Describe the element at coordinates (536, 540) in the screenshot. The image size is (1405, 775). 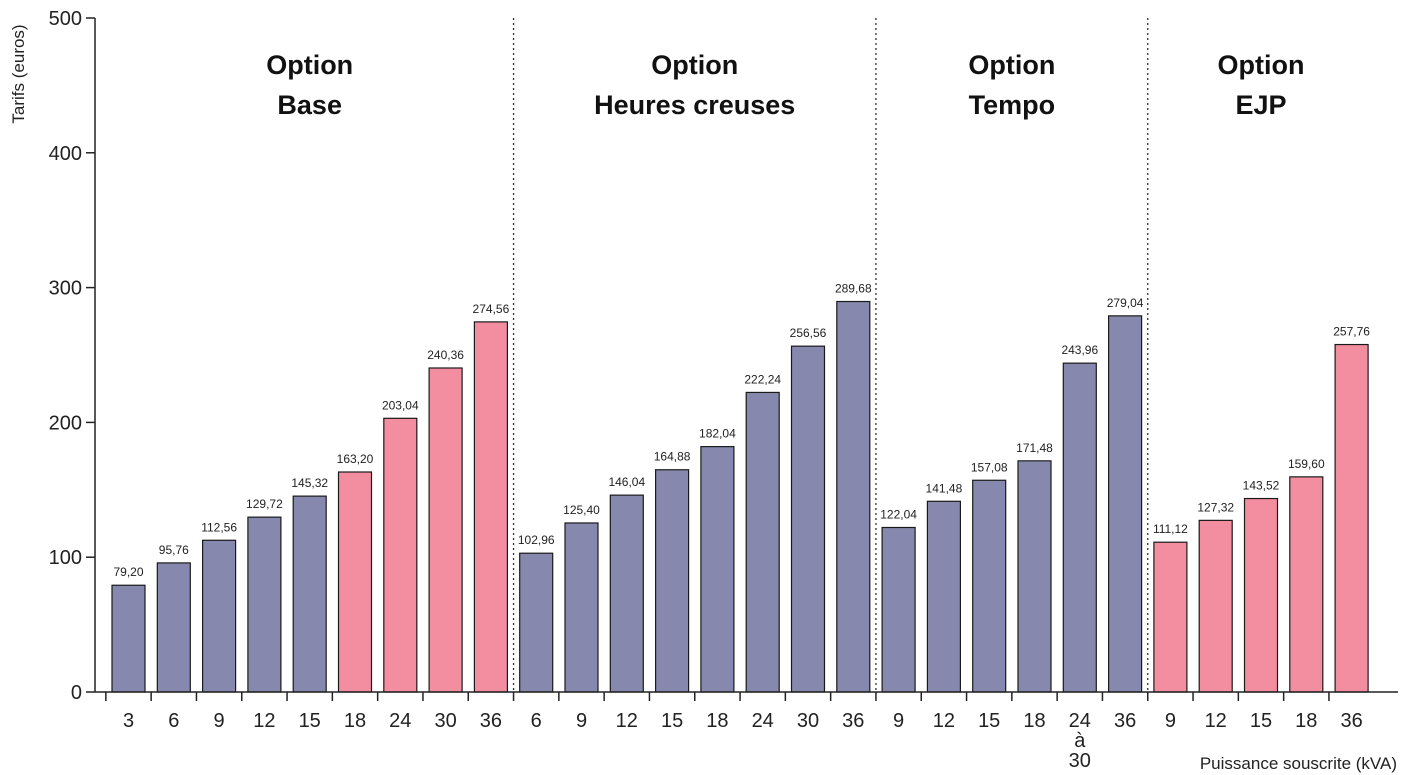
I see `bar-value-label: 102,96` at that location.